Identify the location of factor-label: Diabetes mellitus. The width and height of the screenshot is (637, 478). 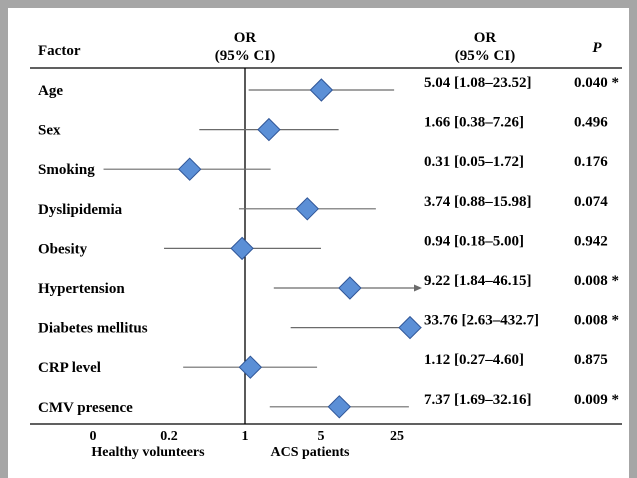
(93, 329).